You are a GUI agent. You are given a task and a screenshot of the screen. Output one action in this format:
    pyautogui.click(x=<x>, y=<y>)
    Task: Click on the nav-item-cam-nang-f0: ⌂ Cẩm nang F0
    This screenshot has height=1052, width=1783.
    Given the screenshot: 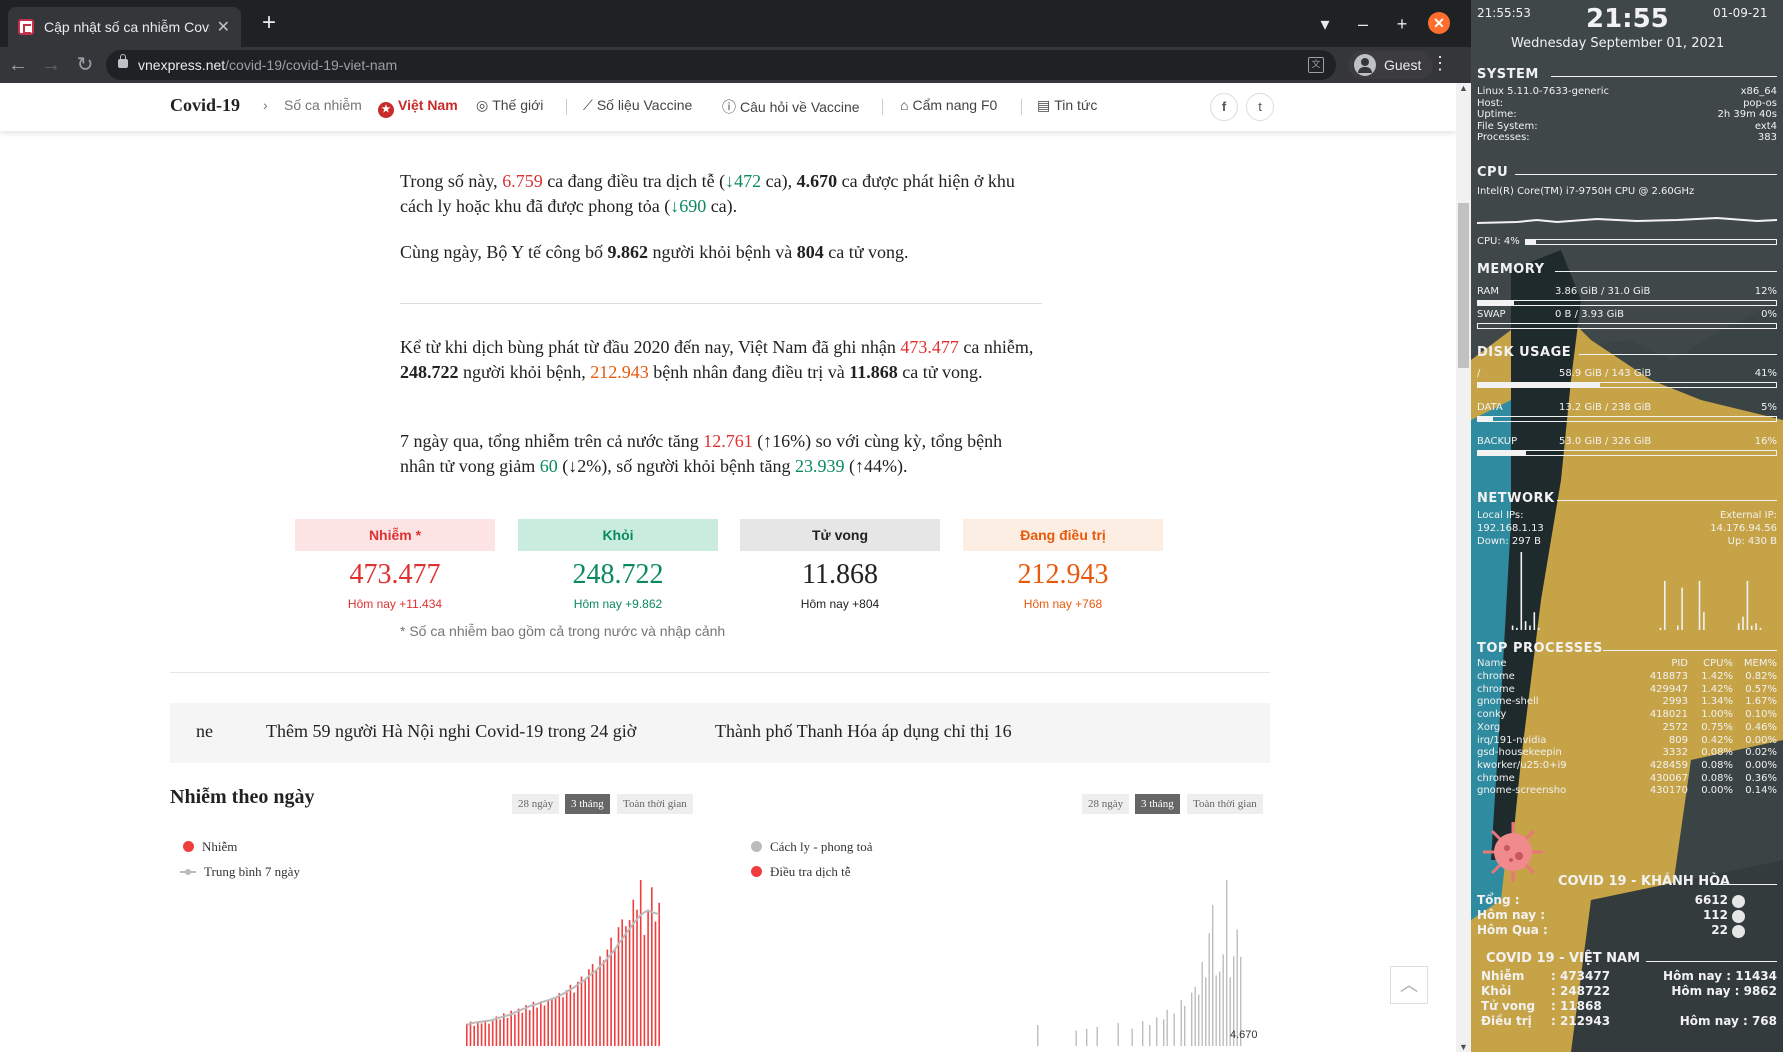 What is the action you would take?
    pyautogui.click(x=948, y=105)
    